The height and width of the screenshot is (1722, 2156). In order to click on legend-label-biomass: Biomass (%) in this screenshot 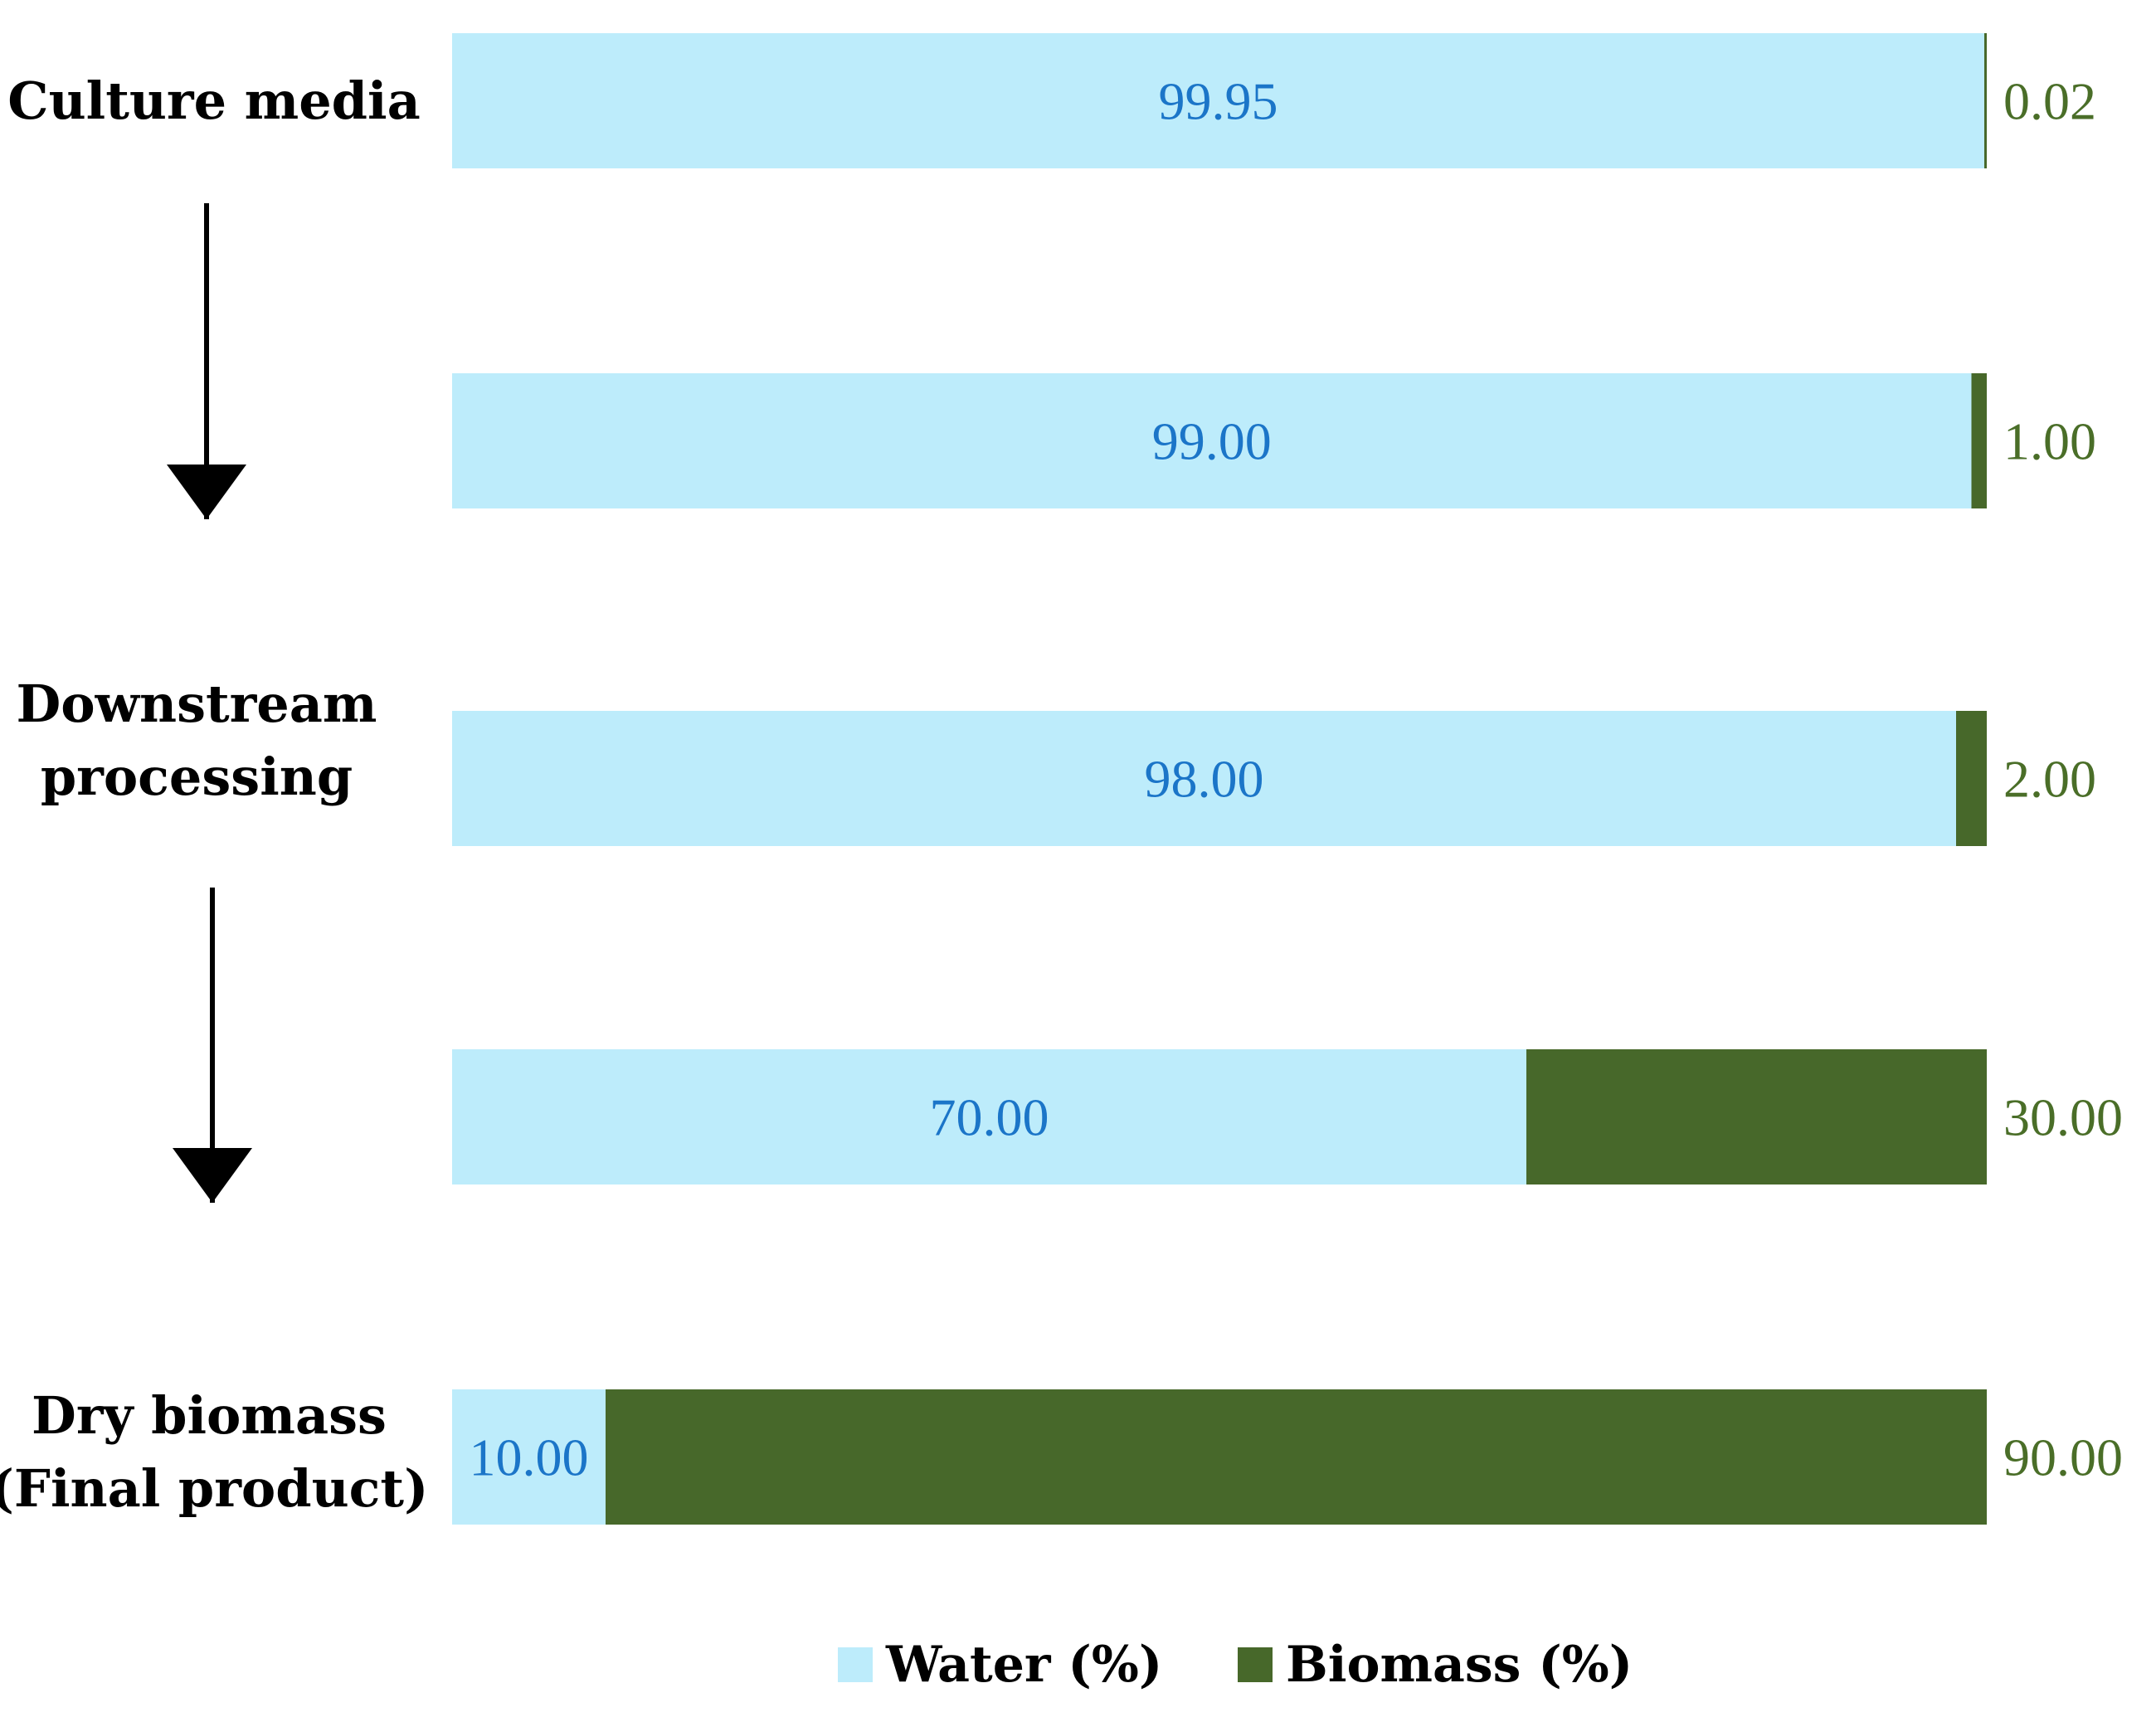, I will do `click(1459, 1665)`.